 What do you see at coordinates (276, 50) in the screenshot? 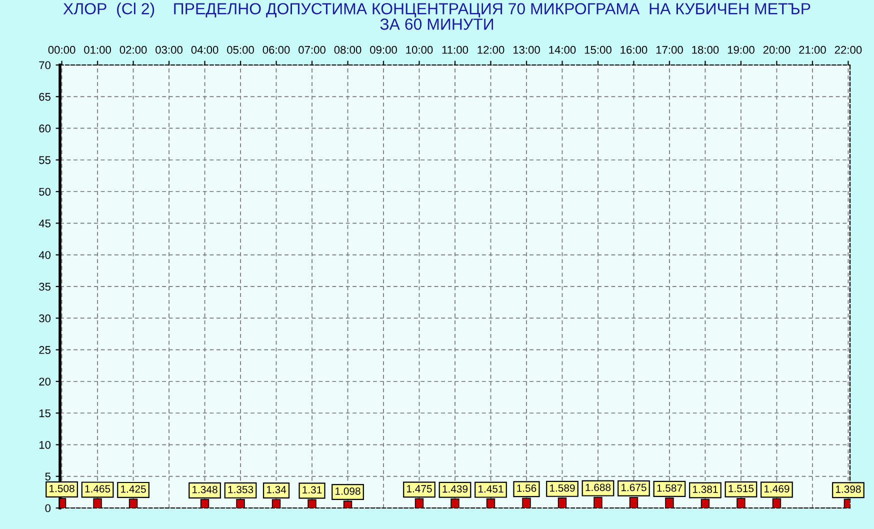
I see `x-tick-label: 06:00` at bounding box center [276, 50].